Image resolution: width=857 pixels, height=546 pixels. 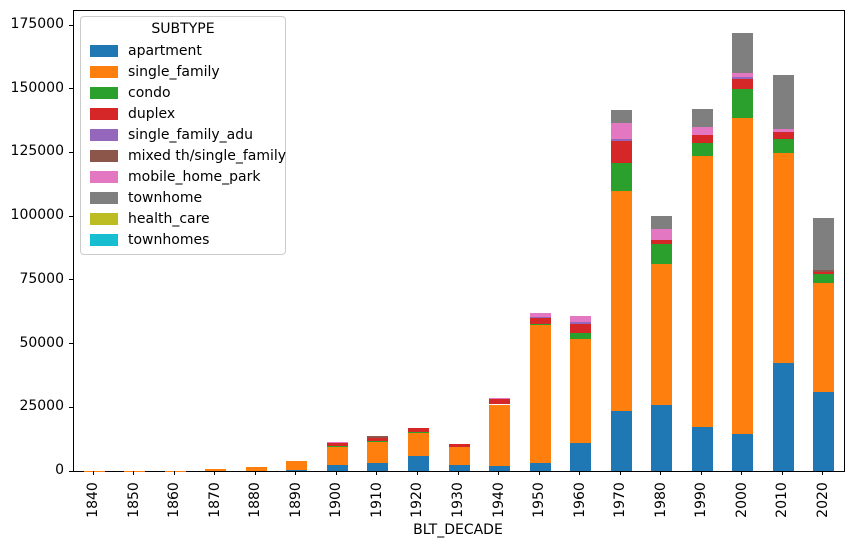 I want to click on x-tick-label: 1910, so click(x=376, y=500).